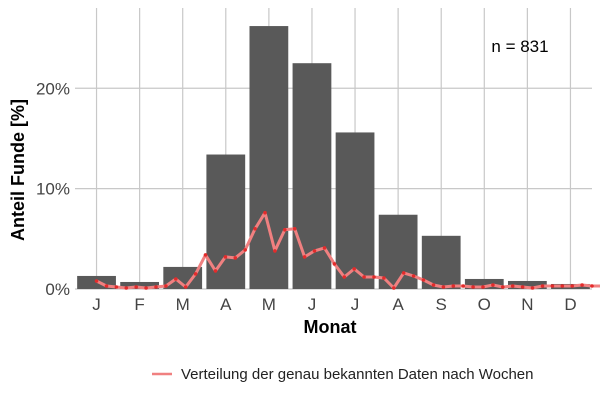  What do you see at coordinates (441, 304) in the screenshot?
I see `x-tick-label: S` at bounding box center [441, 304].